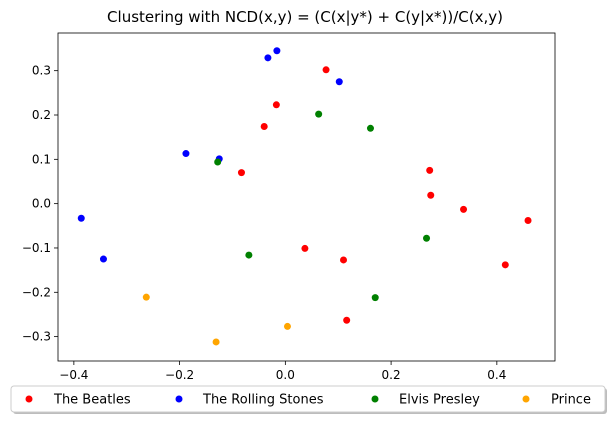 The height and width of the screenshot is (421, 611). I want to click on x-tick-label: −0.2, so click(179, 375).